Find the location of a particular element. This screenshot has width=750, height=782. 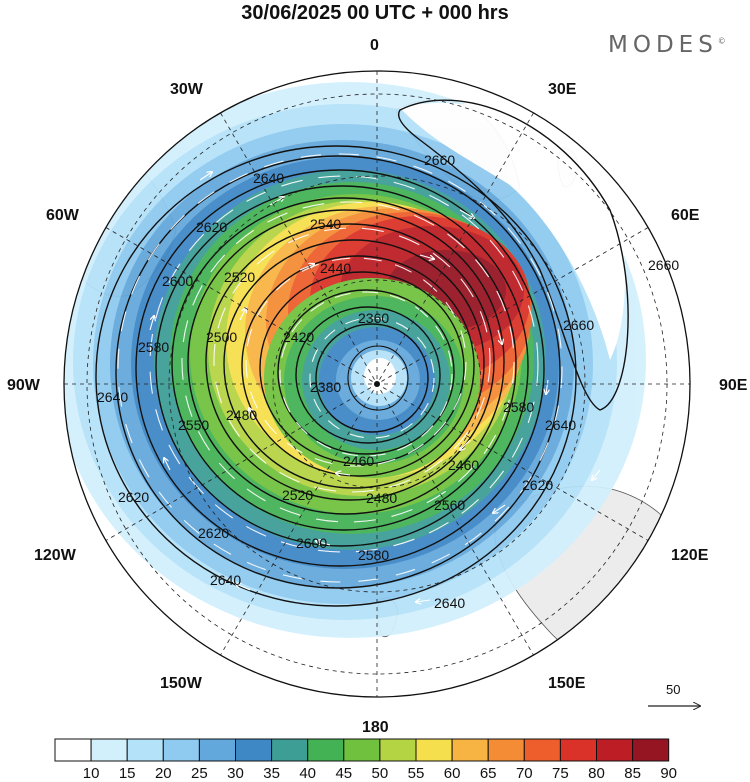

colorbar-tick-label: 70 is located at coordinates (524, 773).